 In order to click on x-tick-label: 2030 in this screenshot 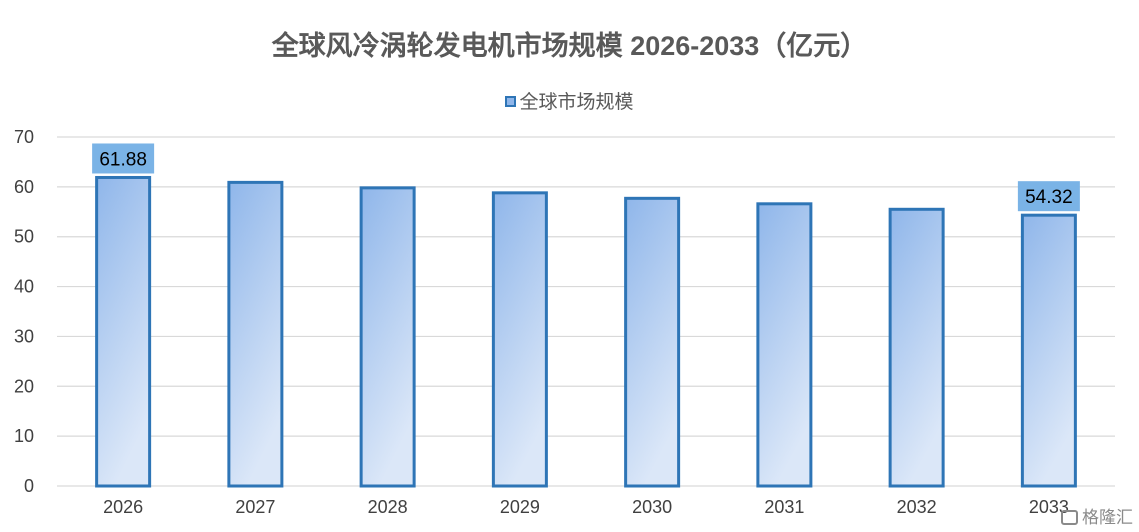, I will do `click(652, 507)`.